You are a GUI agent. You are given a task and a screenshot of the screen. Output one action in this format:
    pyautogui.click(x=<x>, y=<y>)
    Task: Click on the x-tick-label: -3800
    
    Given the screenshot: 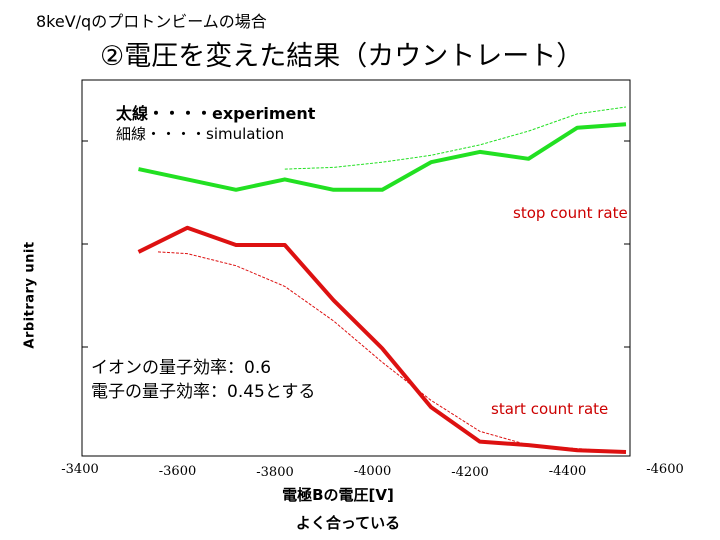 What is the action you would take?
    pyautogui.click(x=275, y=472)
    